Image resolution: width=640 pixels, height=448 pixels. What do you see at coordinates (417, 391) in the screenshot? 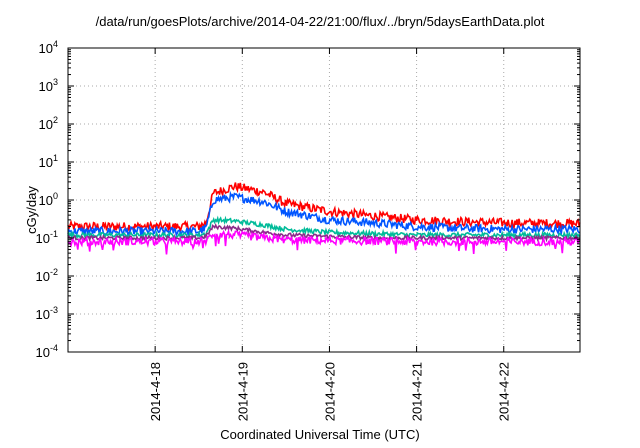
I see `x-tick-label: 2014-4-21` at bounding box center [417, 391].